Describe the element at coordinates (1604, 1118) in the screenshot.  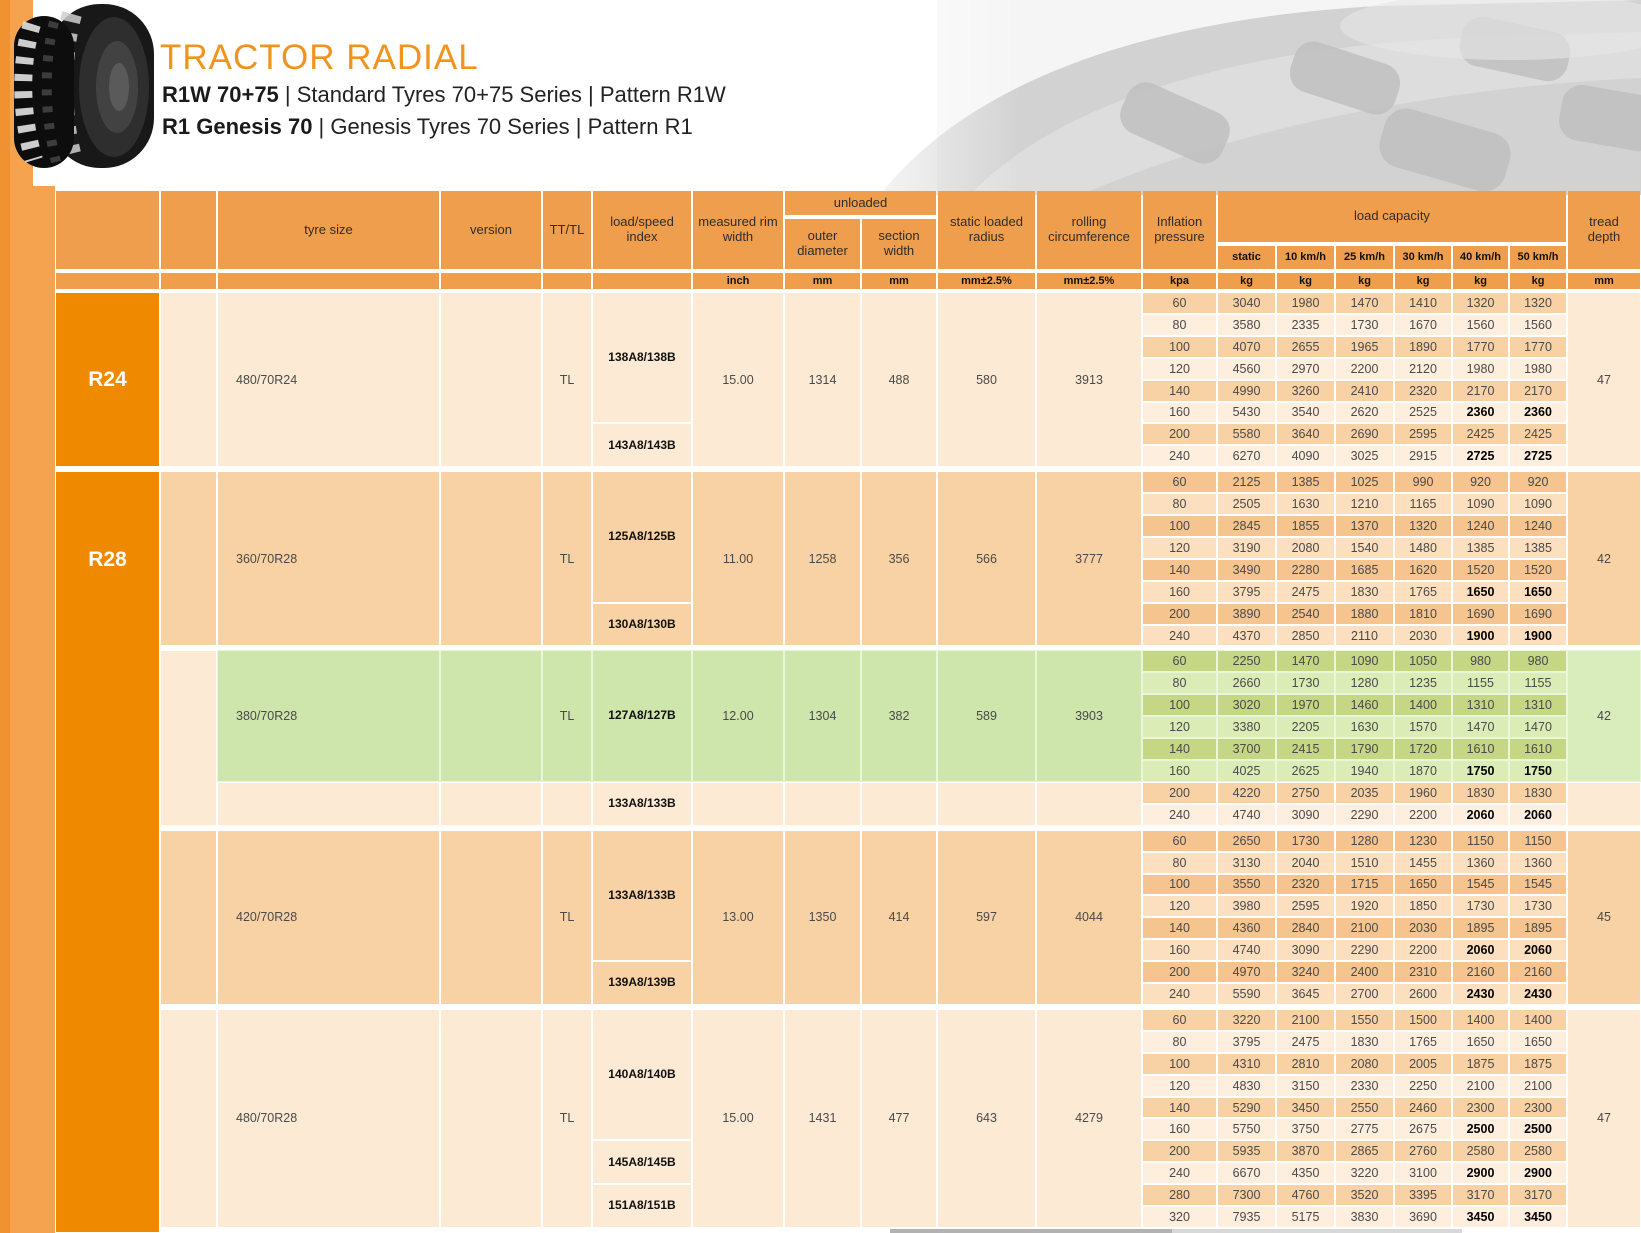
I see `tread-depth-cell: 47` at that location.